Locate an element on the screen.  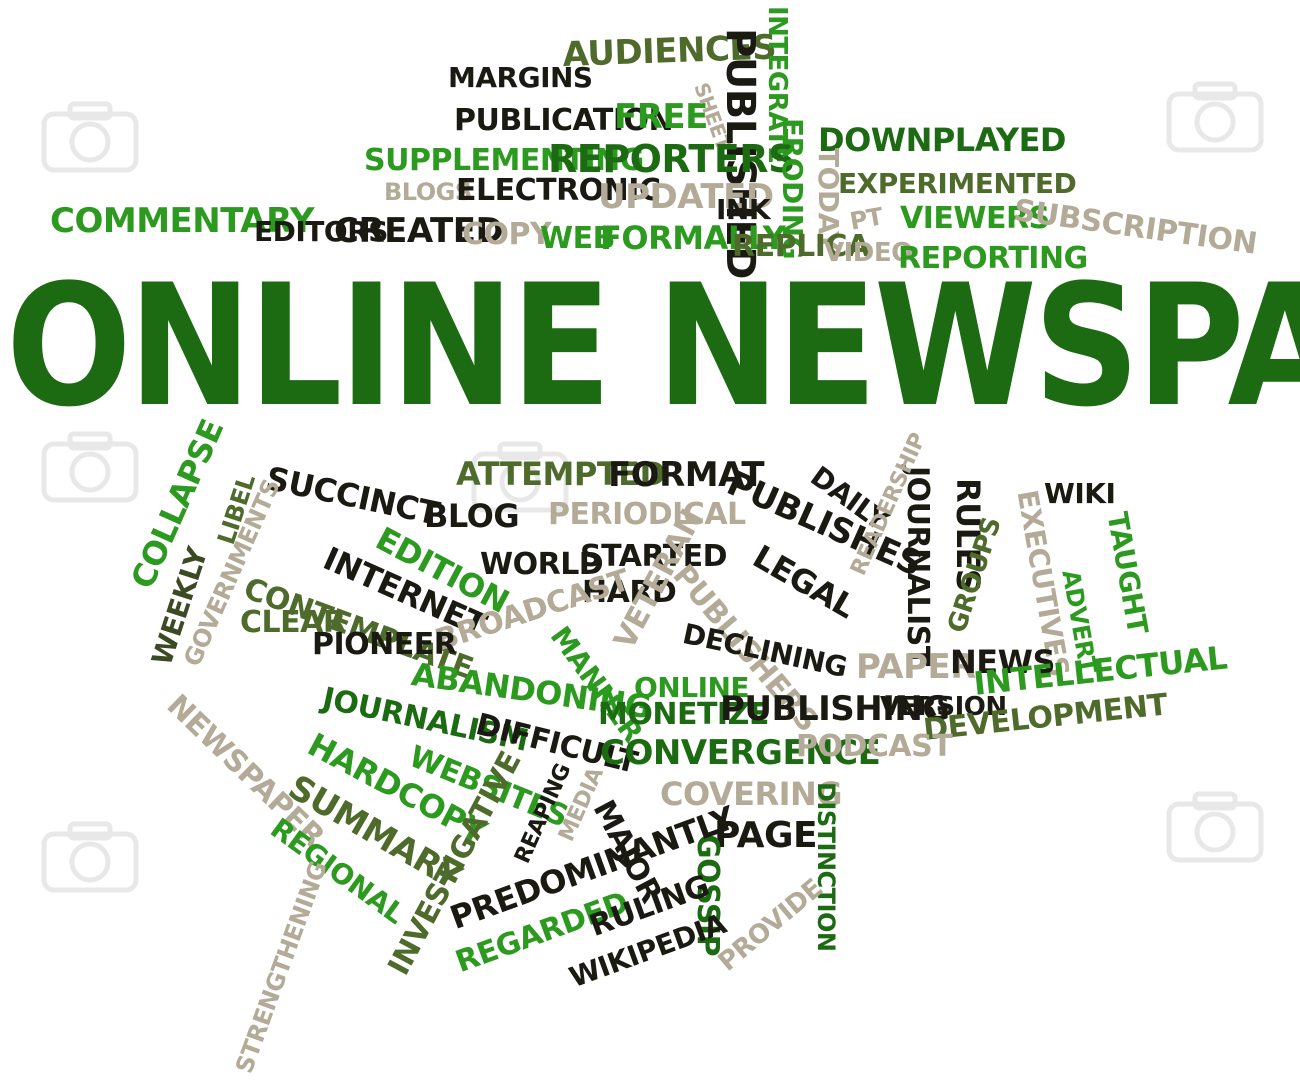
word-viewers: VIEWERS is located at coordinates (975, 218).